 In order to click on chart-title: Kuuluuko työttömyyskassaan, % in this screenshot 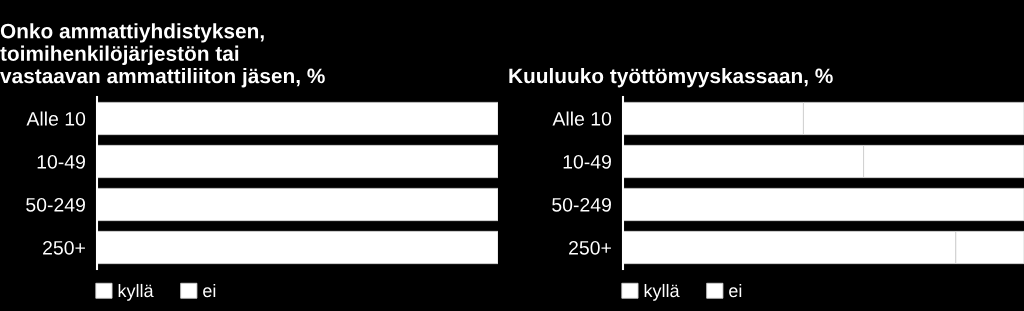, I will do `click(671, 78)`.